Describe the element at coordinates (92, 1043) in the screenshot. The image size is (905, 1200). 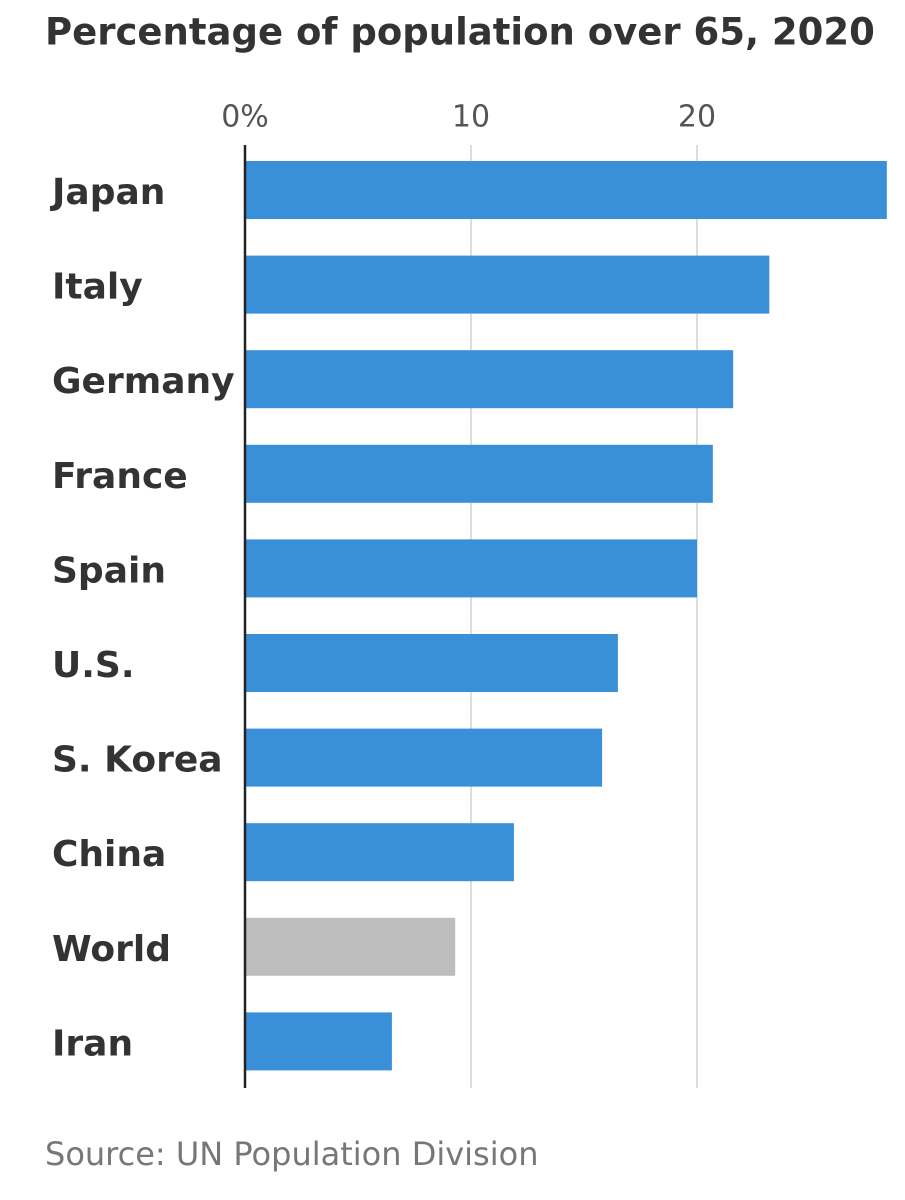
I see `y-tick-label: Iran` at that location.